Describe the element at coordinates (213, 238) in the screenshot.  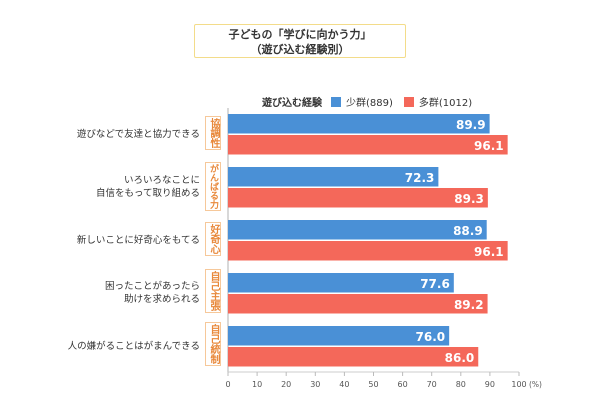
I see `category-tag: 好奇心` at that location.